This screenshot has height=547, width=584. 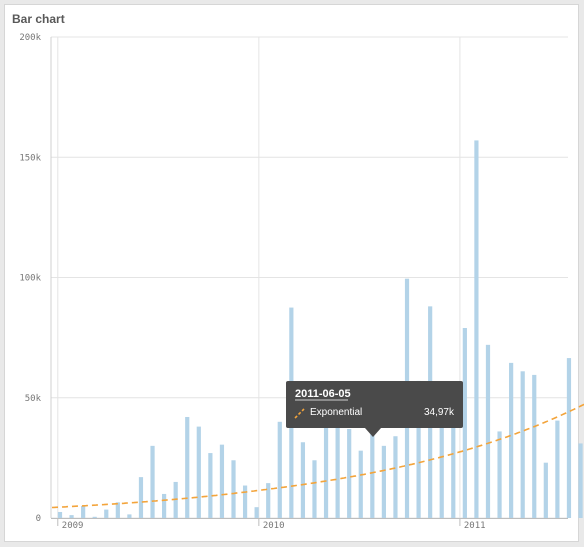 What do you see at coordinates (38, 519) in the screenshot?
I see `y-tick-label: 0` at bounding box center [38, 519].